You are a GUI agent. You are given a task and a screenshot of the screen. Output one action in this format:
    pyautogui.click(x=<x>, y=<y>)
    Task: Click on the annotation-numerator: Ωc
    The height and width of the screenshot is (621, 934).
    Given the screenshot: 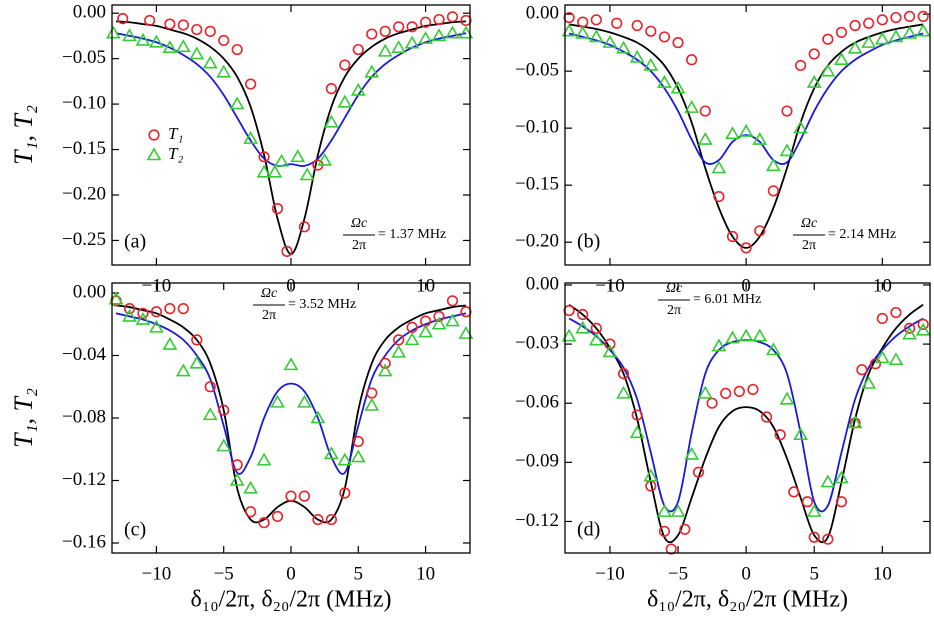 What is the action you would take?
    pyautogui.click(x=674, y=288)
    